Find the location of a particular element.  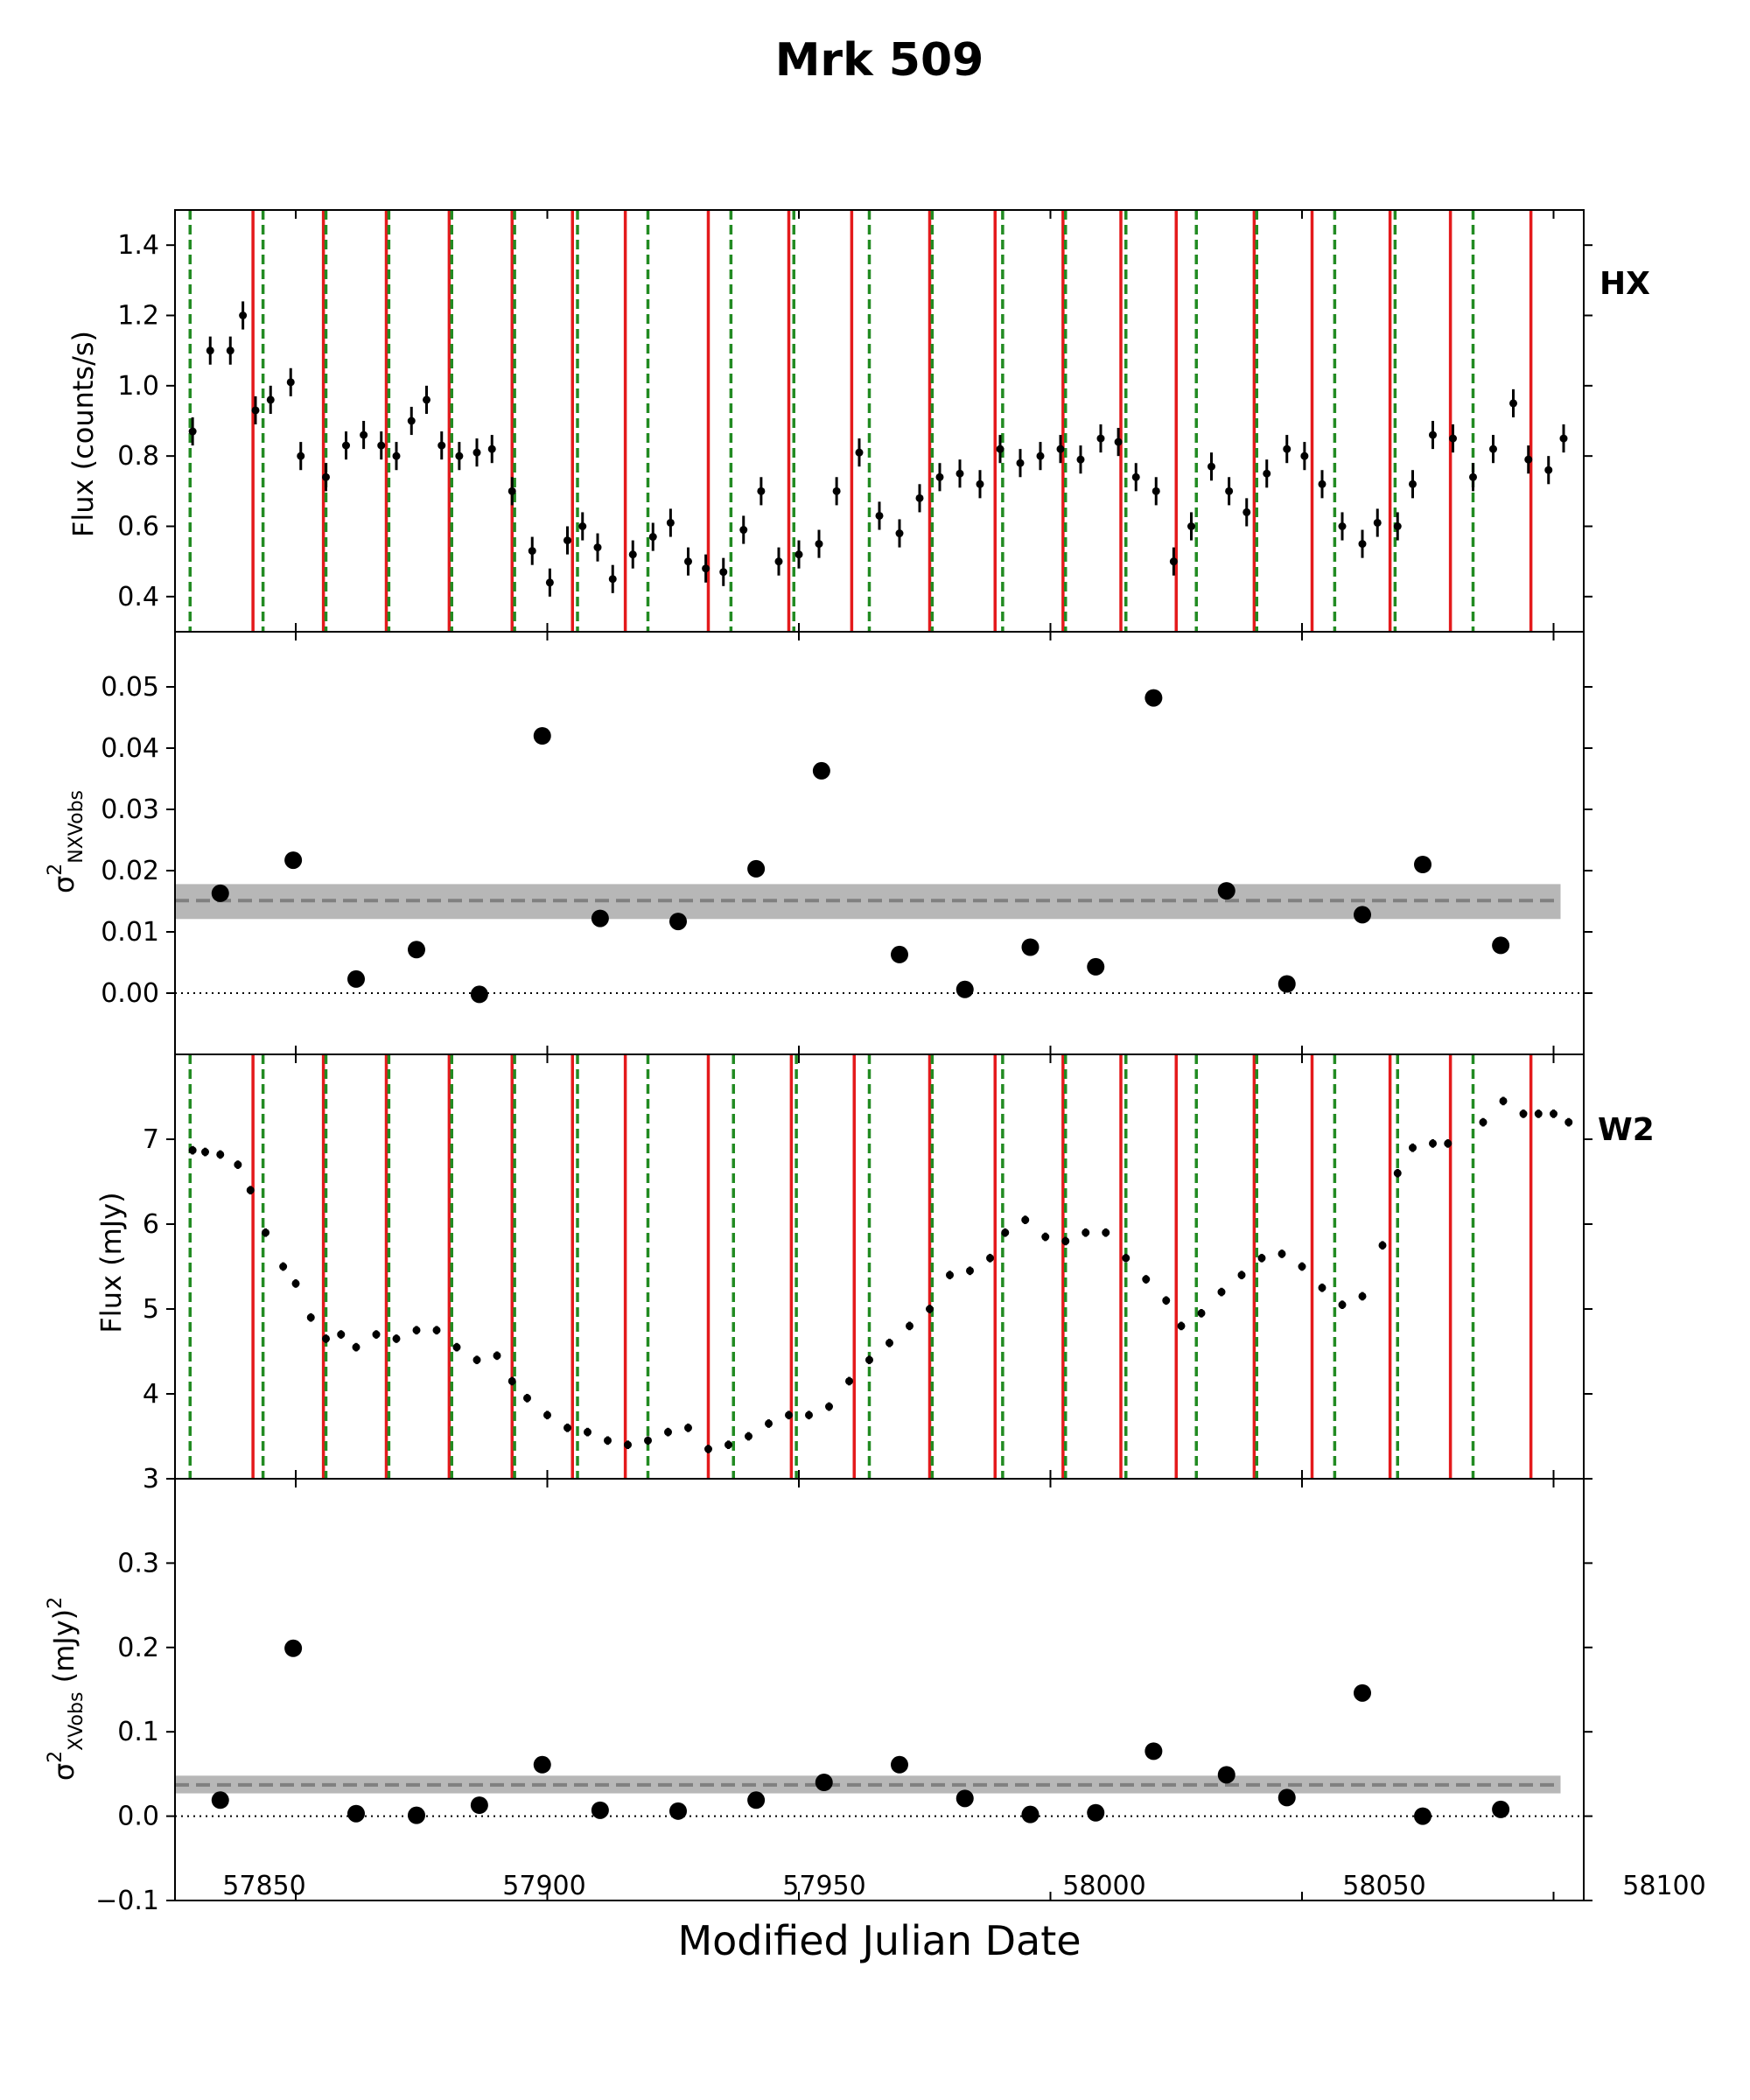

y-tick-label: 3 is located at coordinates (151, 1479).